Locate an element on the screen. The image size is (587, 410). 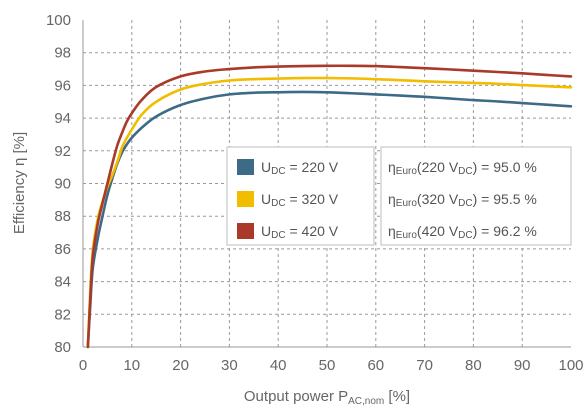
euro-value: ) = 96.2 % is located at coordinates (505, 231).